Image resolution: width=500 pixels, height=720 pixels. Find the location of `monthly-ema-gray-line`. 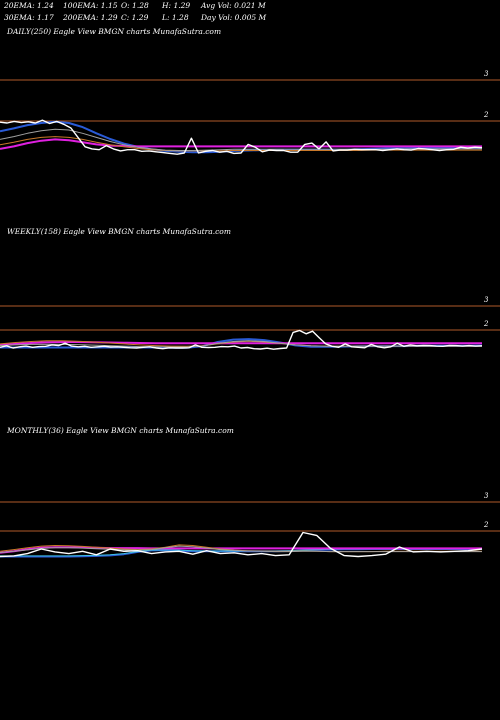

monthly-ema-gray-line is located at coordinates (241, 549).